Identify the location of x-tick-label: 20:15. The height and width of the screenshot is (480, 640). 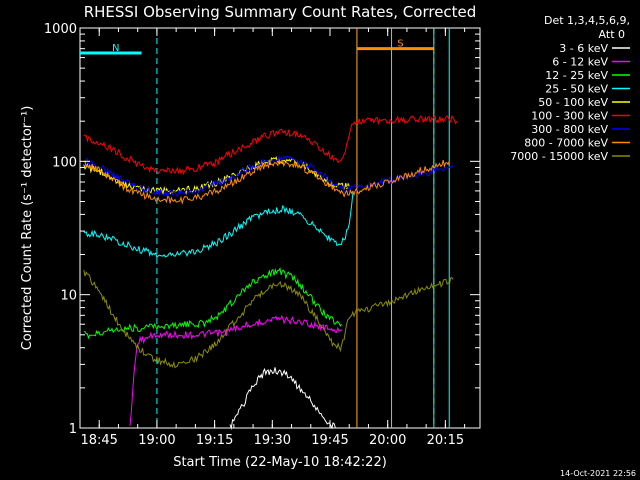
(445, 440).